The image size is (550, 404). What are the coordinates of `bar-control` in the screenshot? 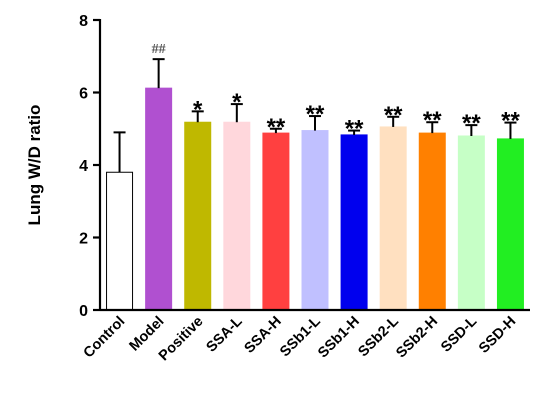 It's located at (120, 241).